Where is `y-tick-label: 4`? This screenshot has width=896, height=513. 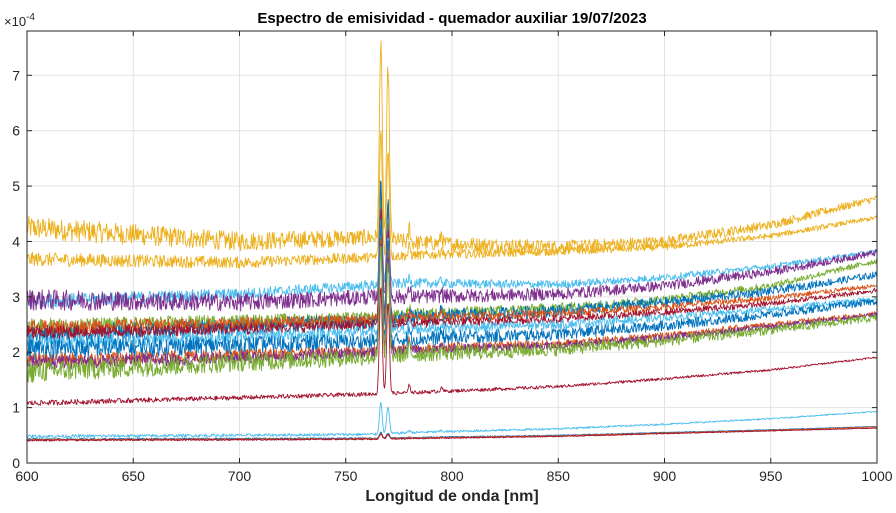
y-tick-label: 4 is located at coordinates (16, 241).